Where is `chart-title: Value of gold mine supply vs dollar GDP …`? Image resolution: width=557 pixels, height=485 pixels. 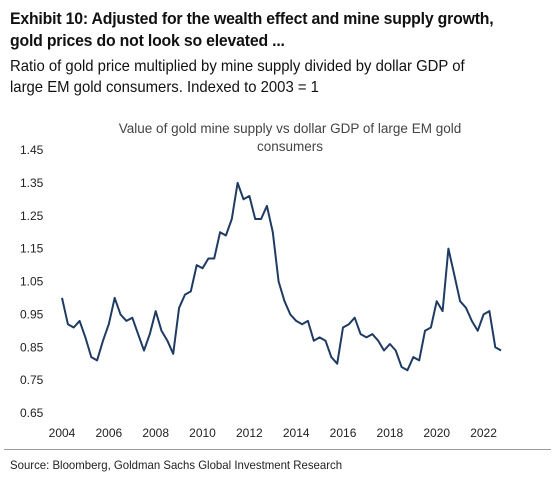 chart-title: Value of gold mine supply vs dollar GDP … is located at coordinates (290, 138).